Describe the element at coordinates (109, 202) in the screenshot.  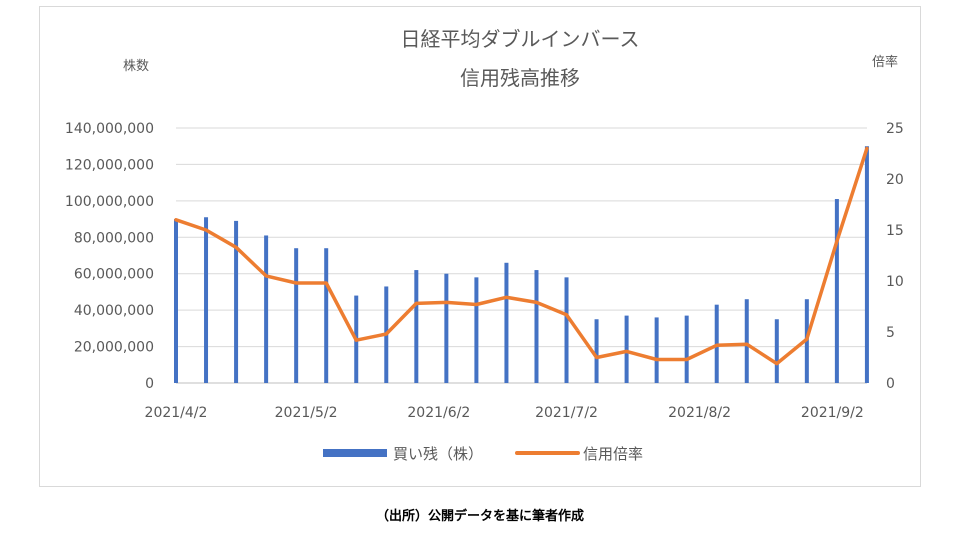
I see `y-left-tick-label: 100,000,000` at that location.